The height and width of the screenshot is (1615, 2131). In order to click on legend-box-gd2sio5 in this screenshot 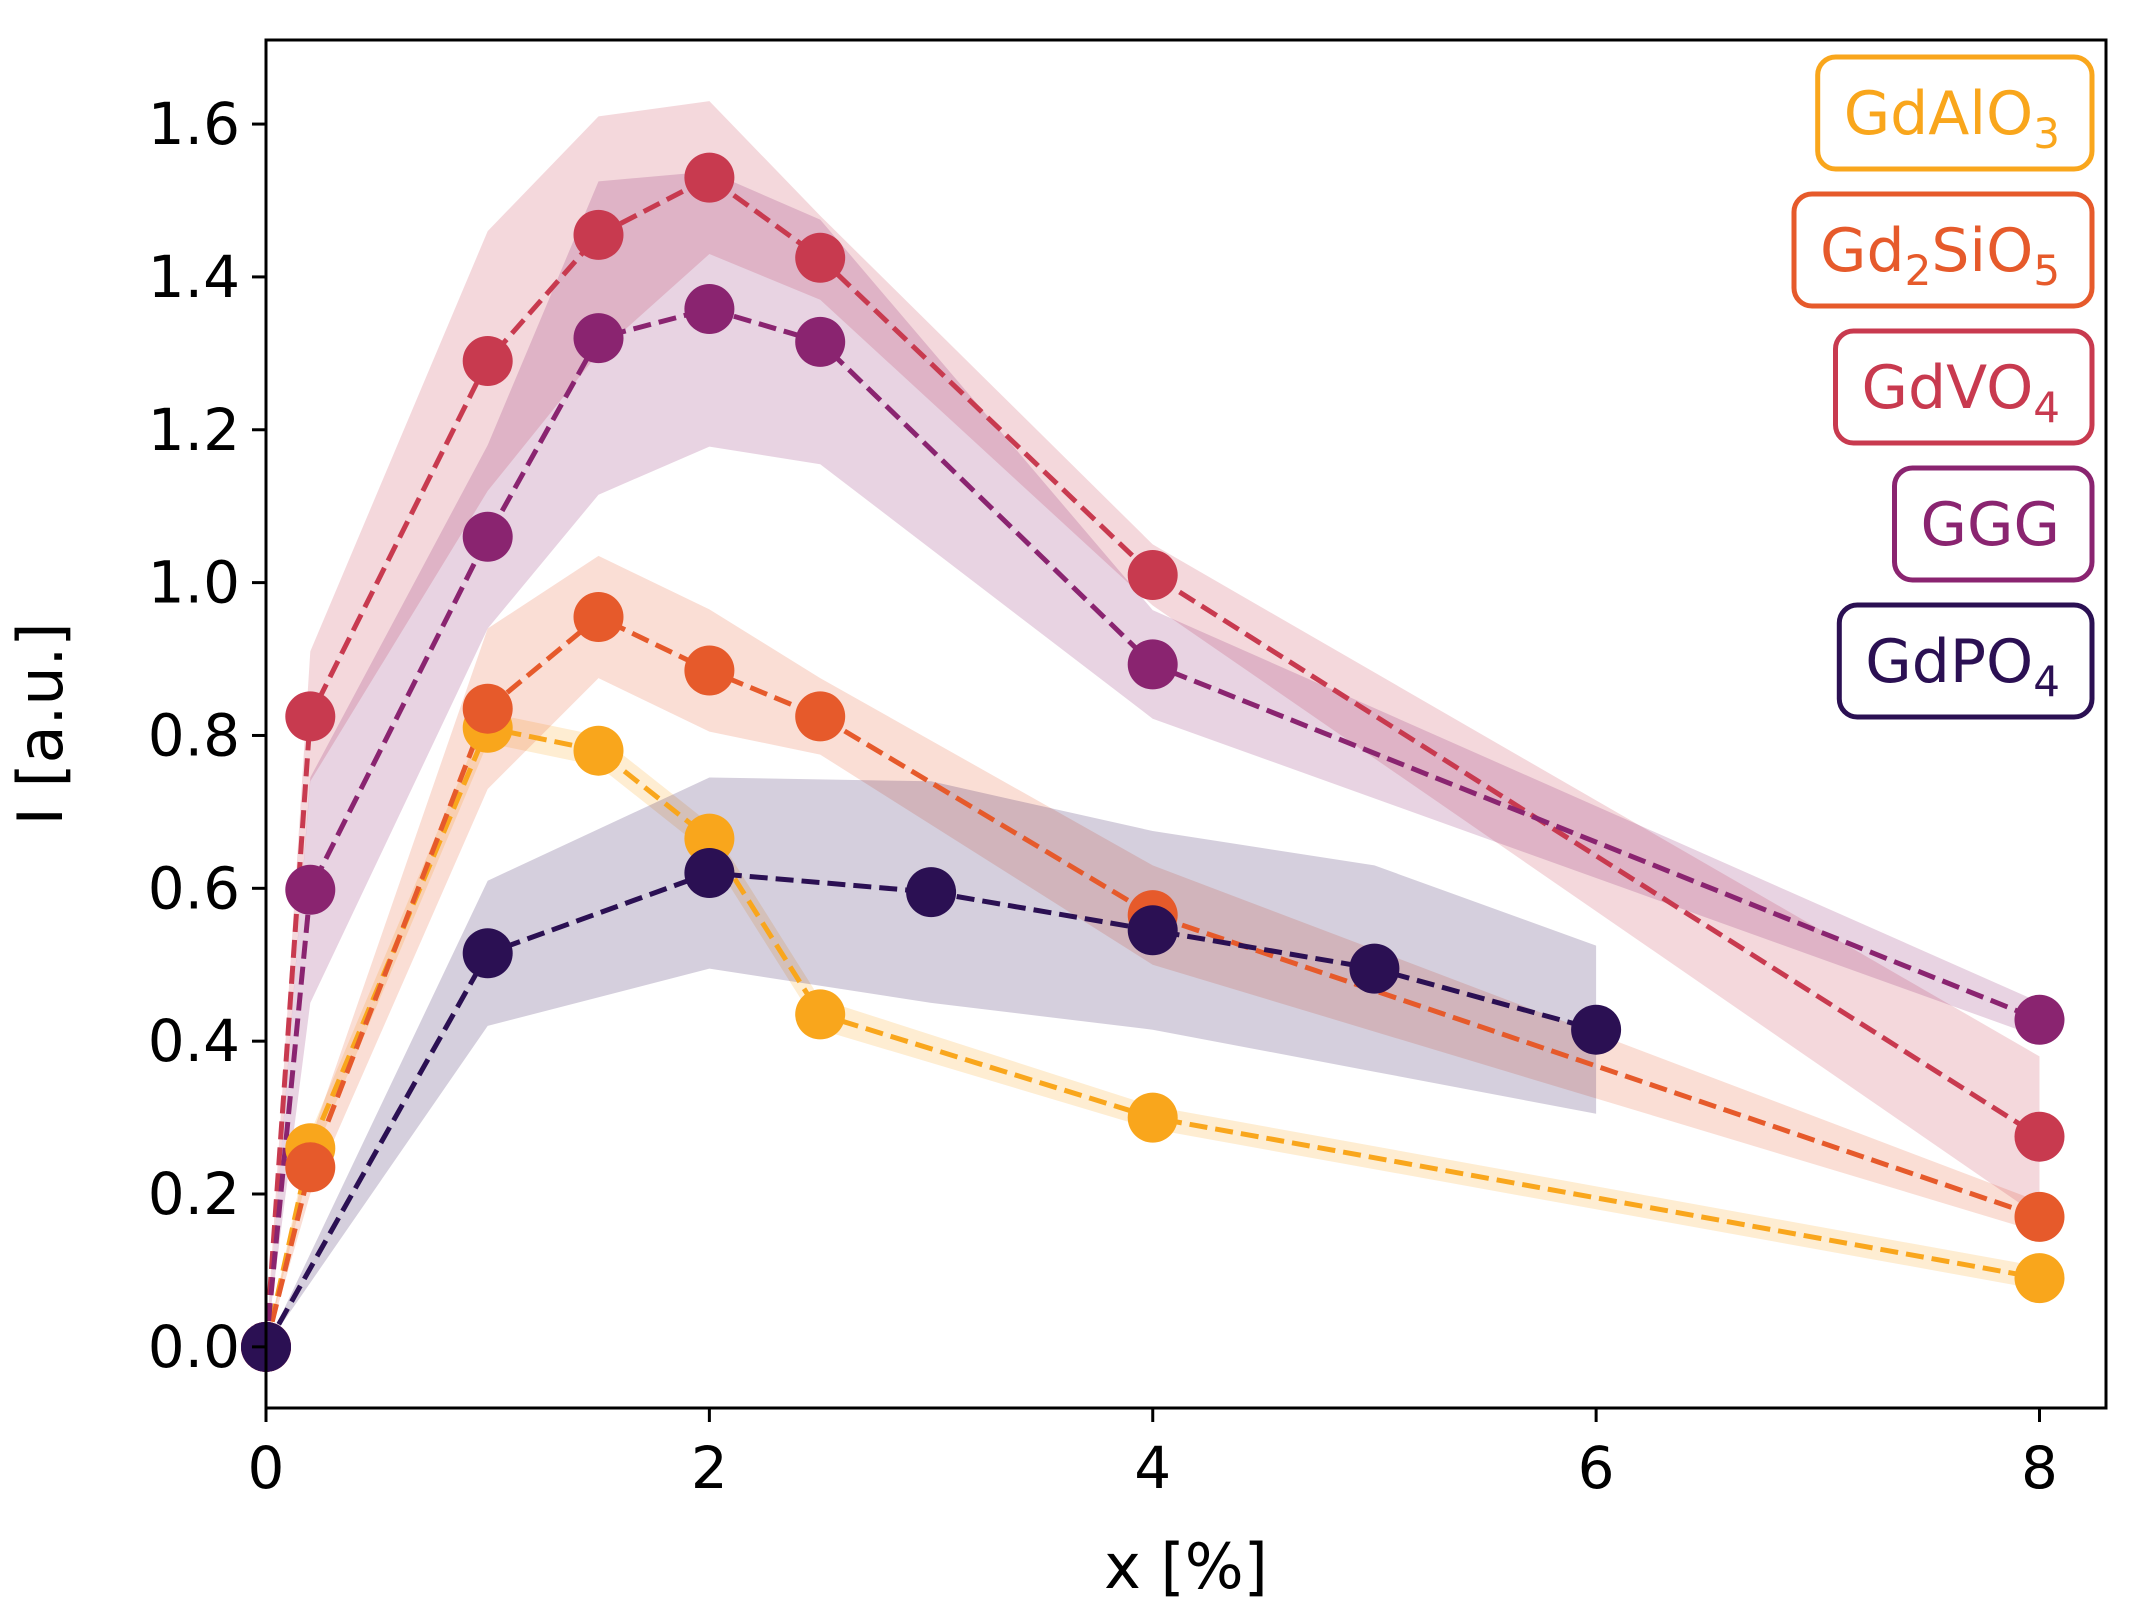, I will do `click(1943, 250)`.